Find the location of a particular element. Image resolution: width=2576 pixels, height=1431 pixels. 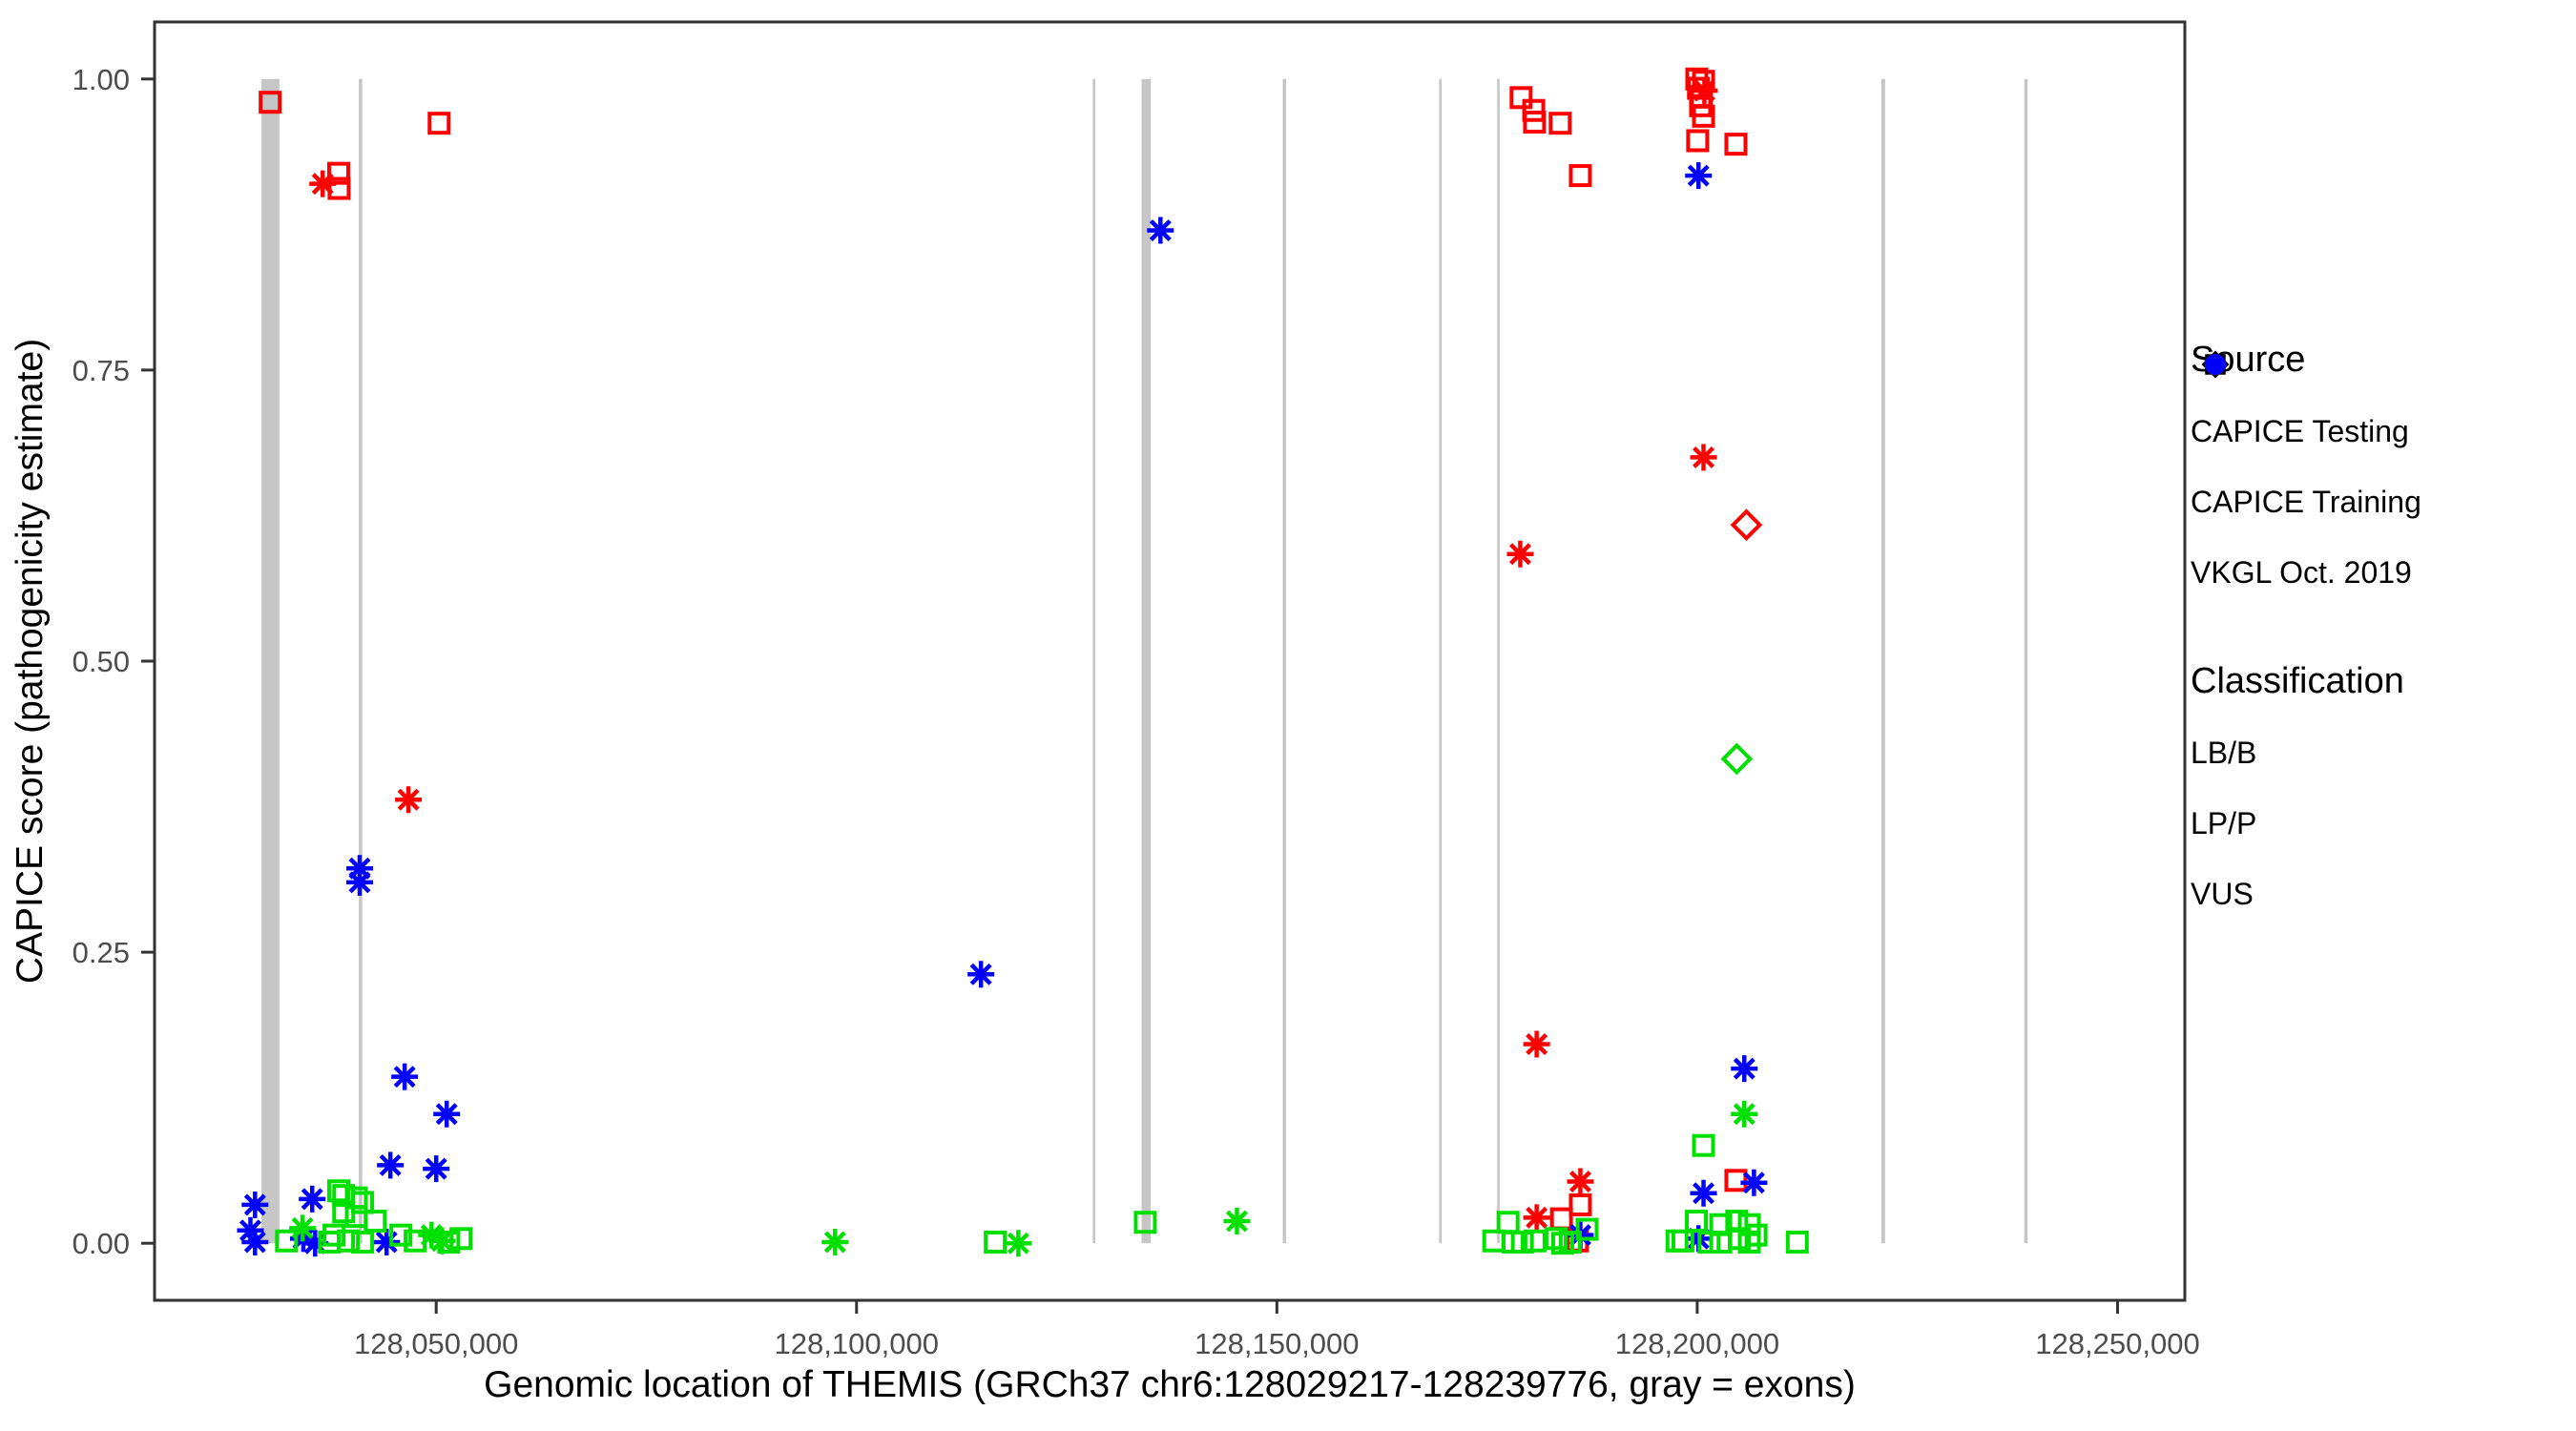

dot-glyph is located at coordinates (2215, 364).